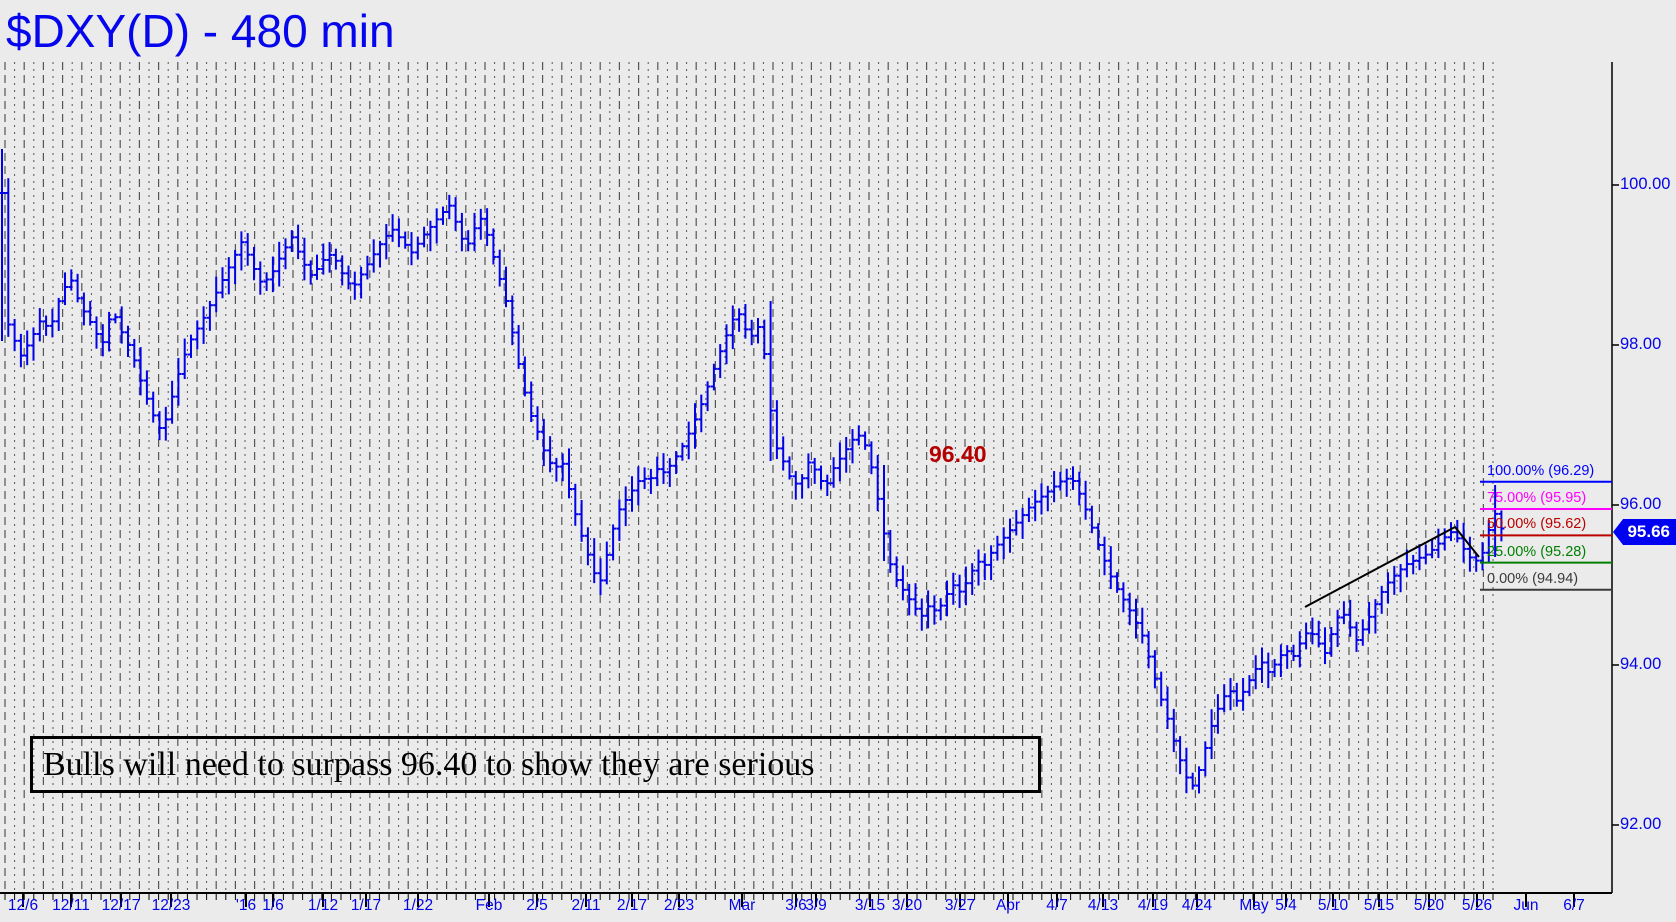  What do you see at coordinates (1057, 905) in the screenshot?
I see `x-axis-label: 4/7` at bounding box center [1057, 905].